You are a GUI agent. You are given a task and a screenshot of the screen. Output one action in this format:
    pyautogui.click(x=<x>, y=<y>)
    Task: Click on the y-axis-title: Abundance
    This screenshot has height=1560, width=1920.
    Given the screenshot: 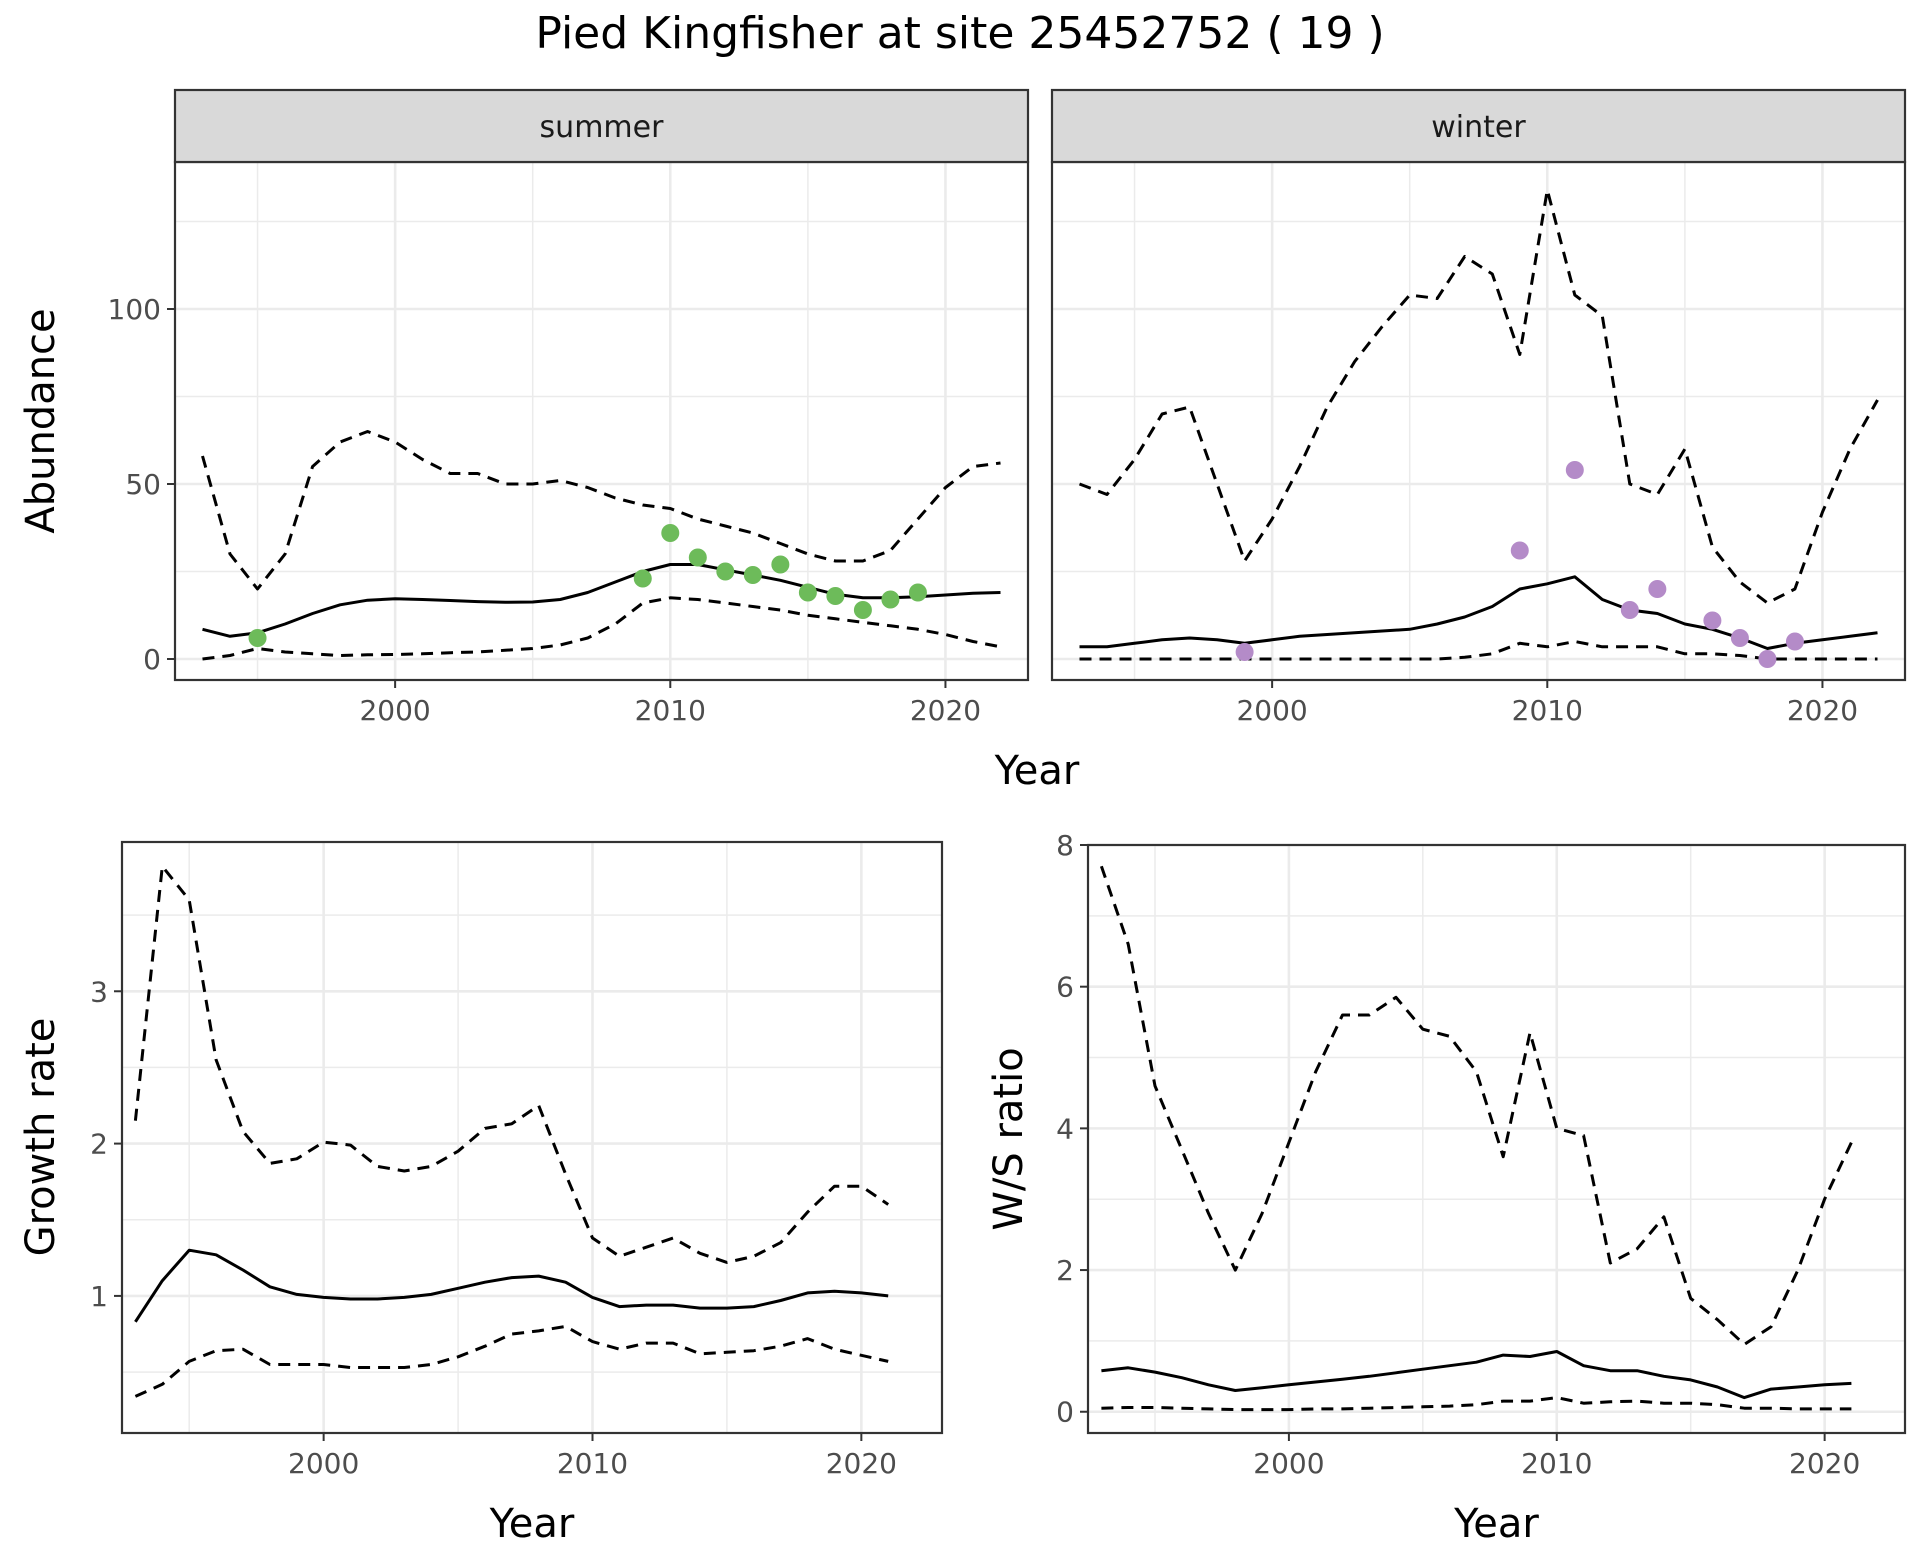 What is the action you would take?
    pyautogui.click(x=41, y=420)
    